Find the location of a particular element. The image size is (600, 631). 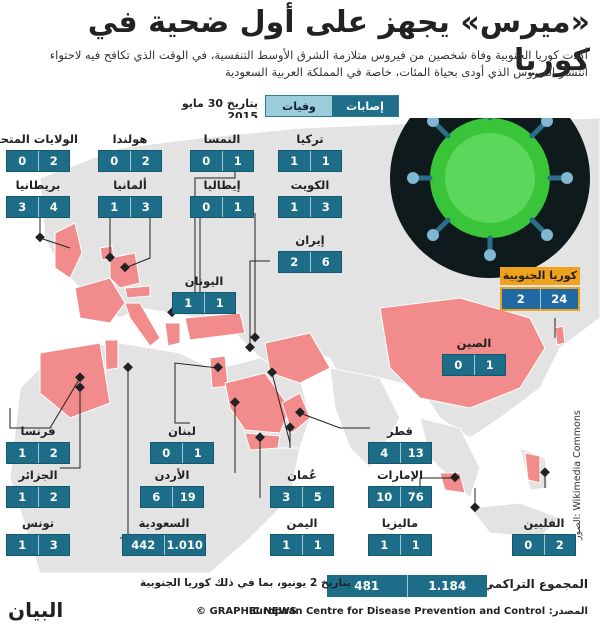

country-box-austria: 0 1 is located at coordinates (222, 161).